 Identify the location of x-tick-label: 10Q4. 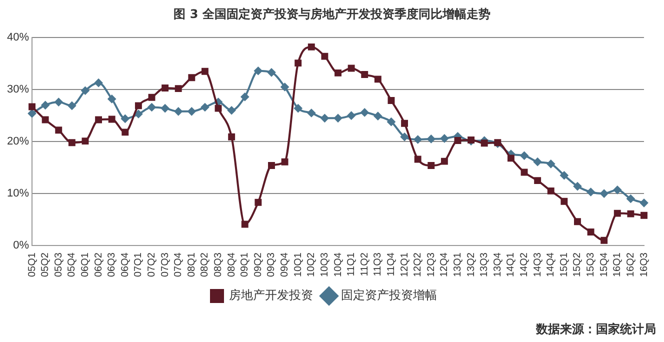
(338, 265).